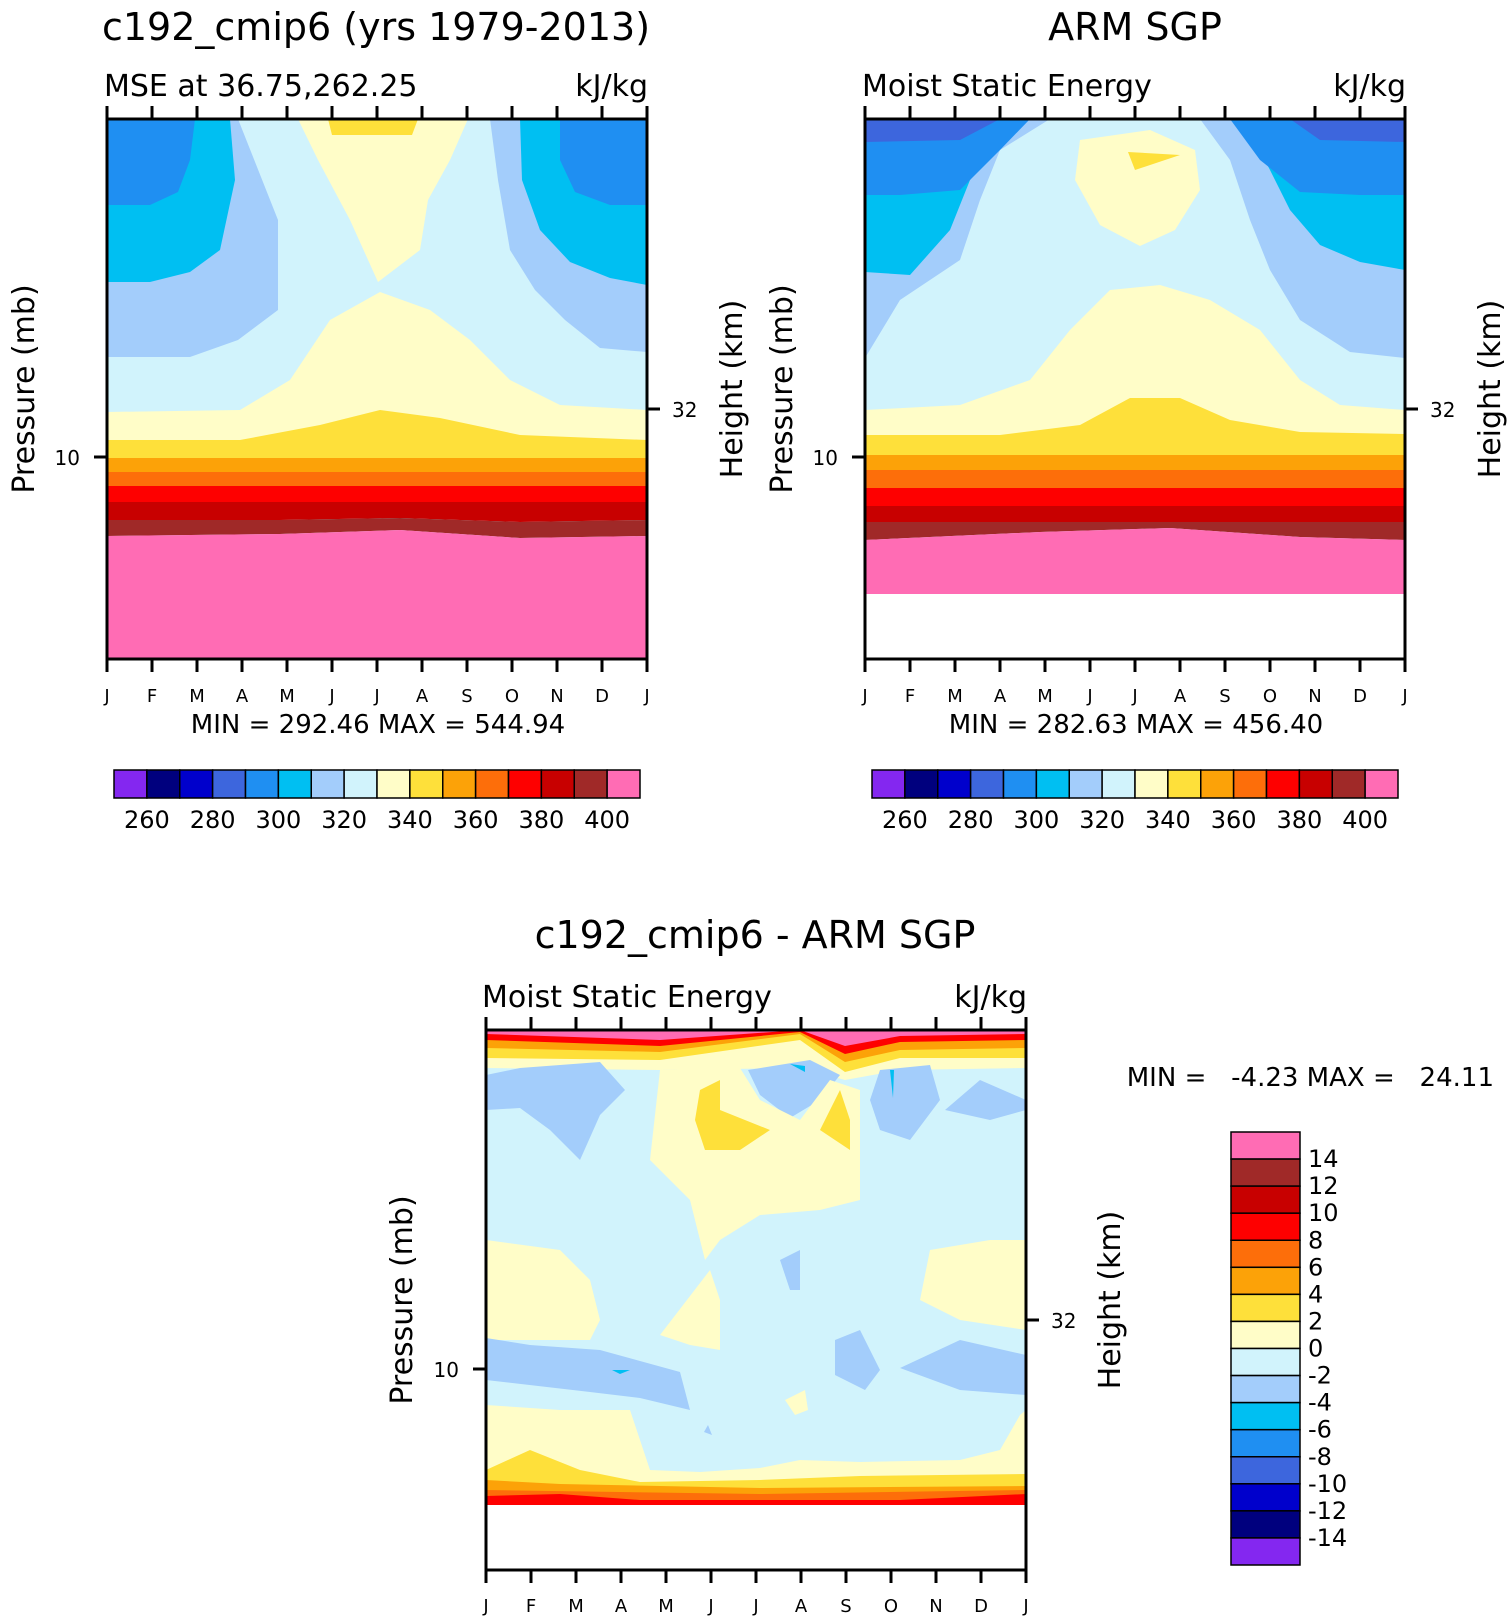 This screenshot has height=1618, width=1512. Describe the element at coordinates (543, 1290) in the screenshot. I see `contour-paleyellow-left` at that location.